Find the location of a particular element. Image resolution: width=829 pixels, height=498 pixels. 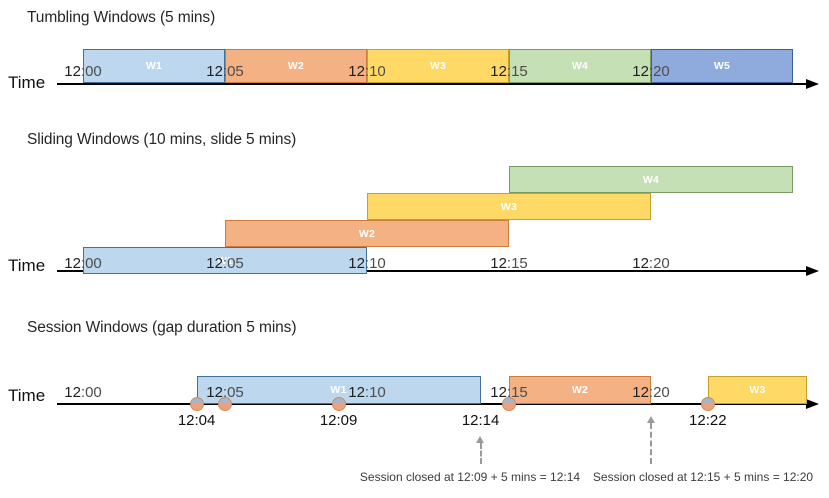

tumbling-window-bar-w3 is located at coordinates (438, 66).